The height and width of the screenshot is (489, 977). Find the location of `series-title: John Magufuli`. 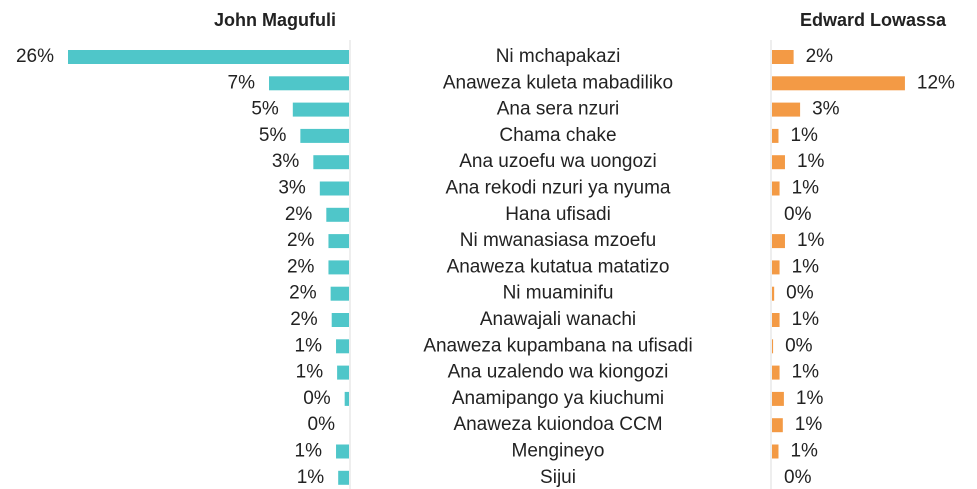

series-title: John Magufuli is located at coordinates (275, 20).